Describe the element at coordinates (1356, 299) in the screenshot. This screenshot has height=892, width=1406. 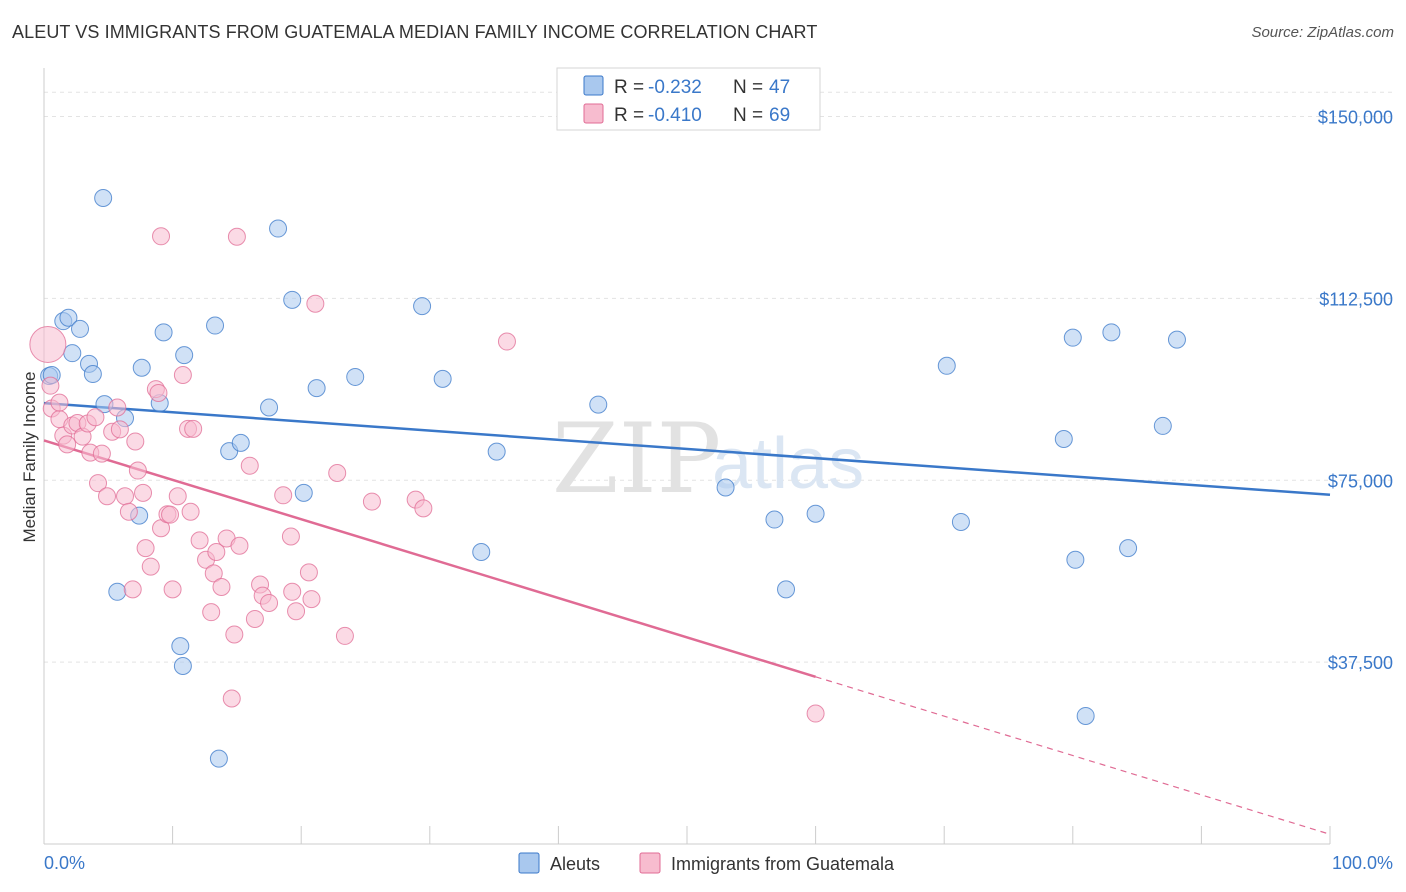
I see `y-tick-label-2: $112,500` at that location.